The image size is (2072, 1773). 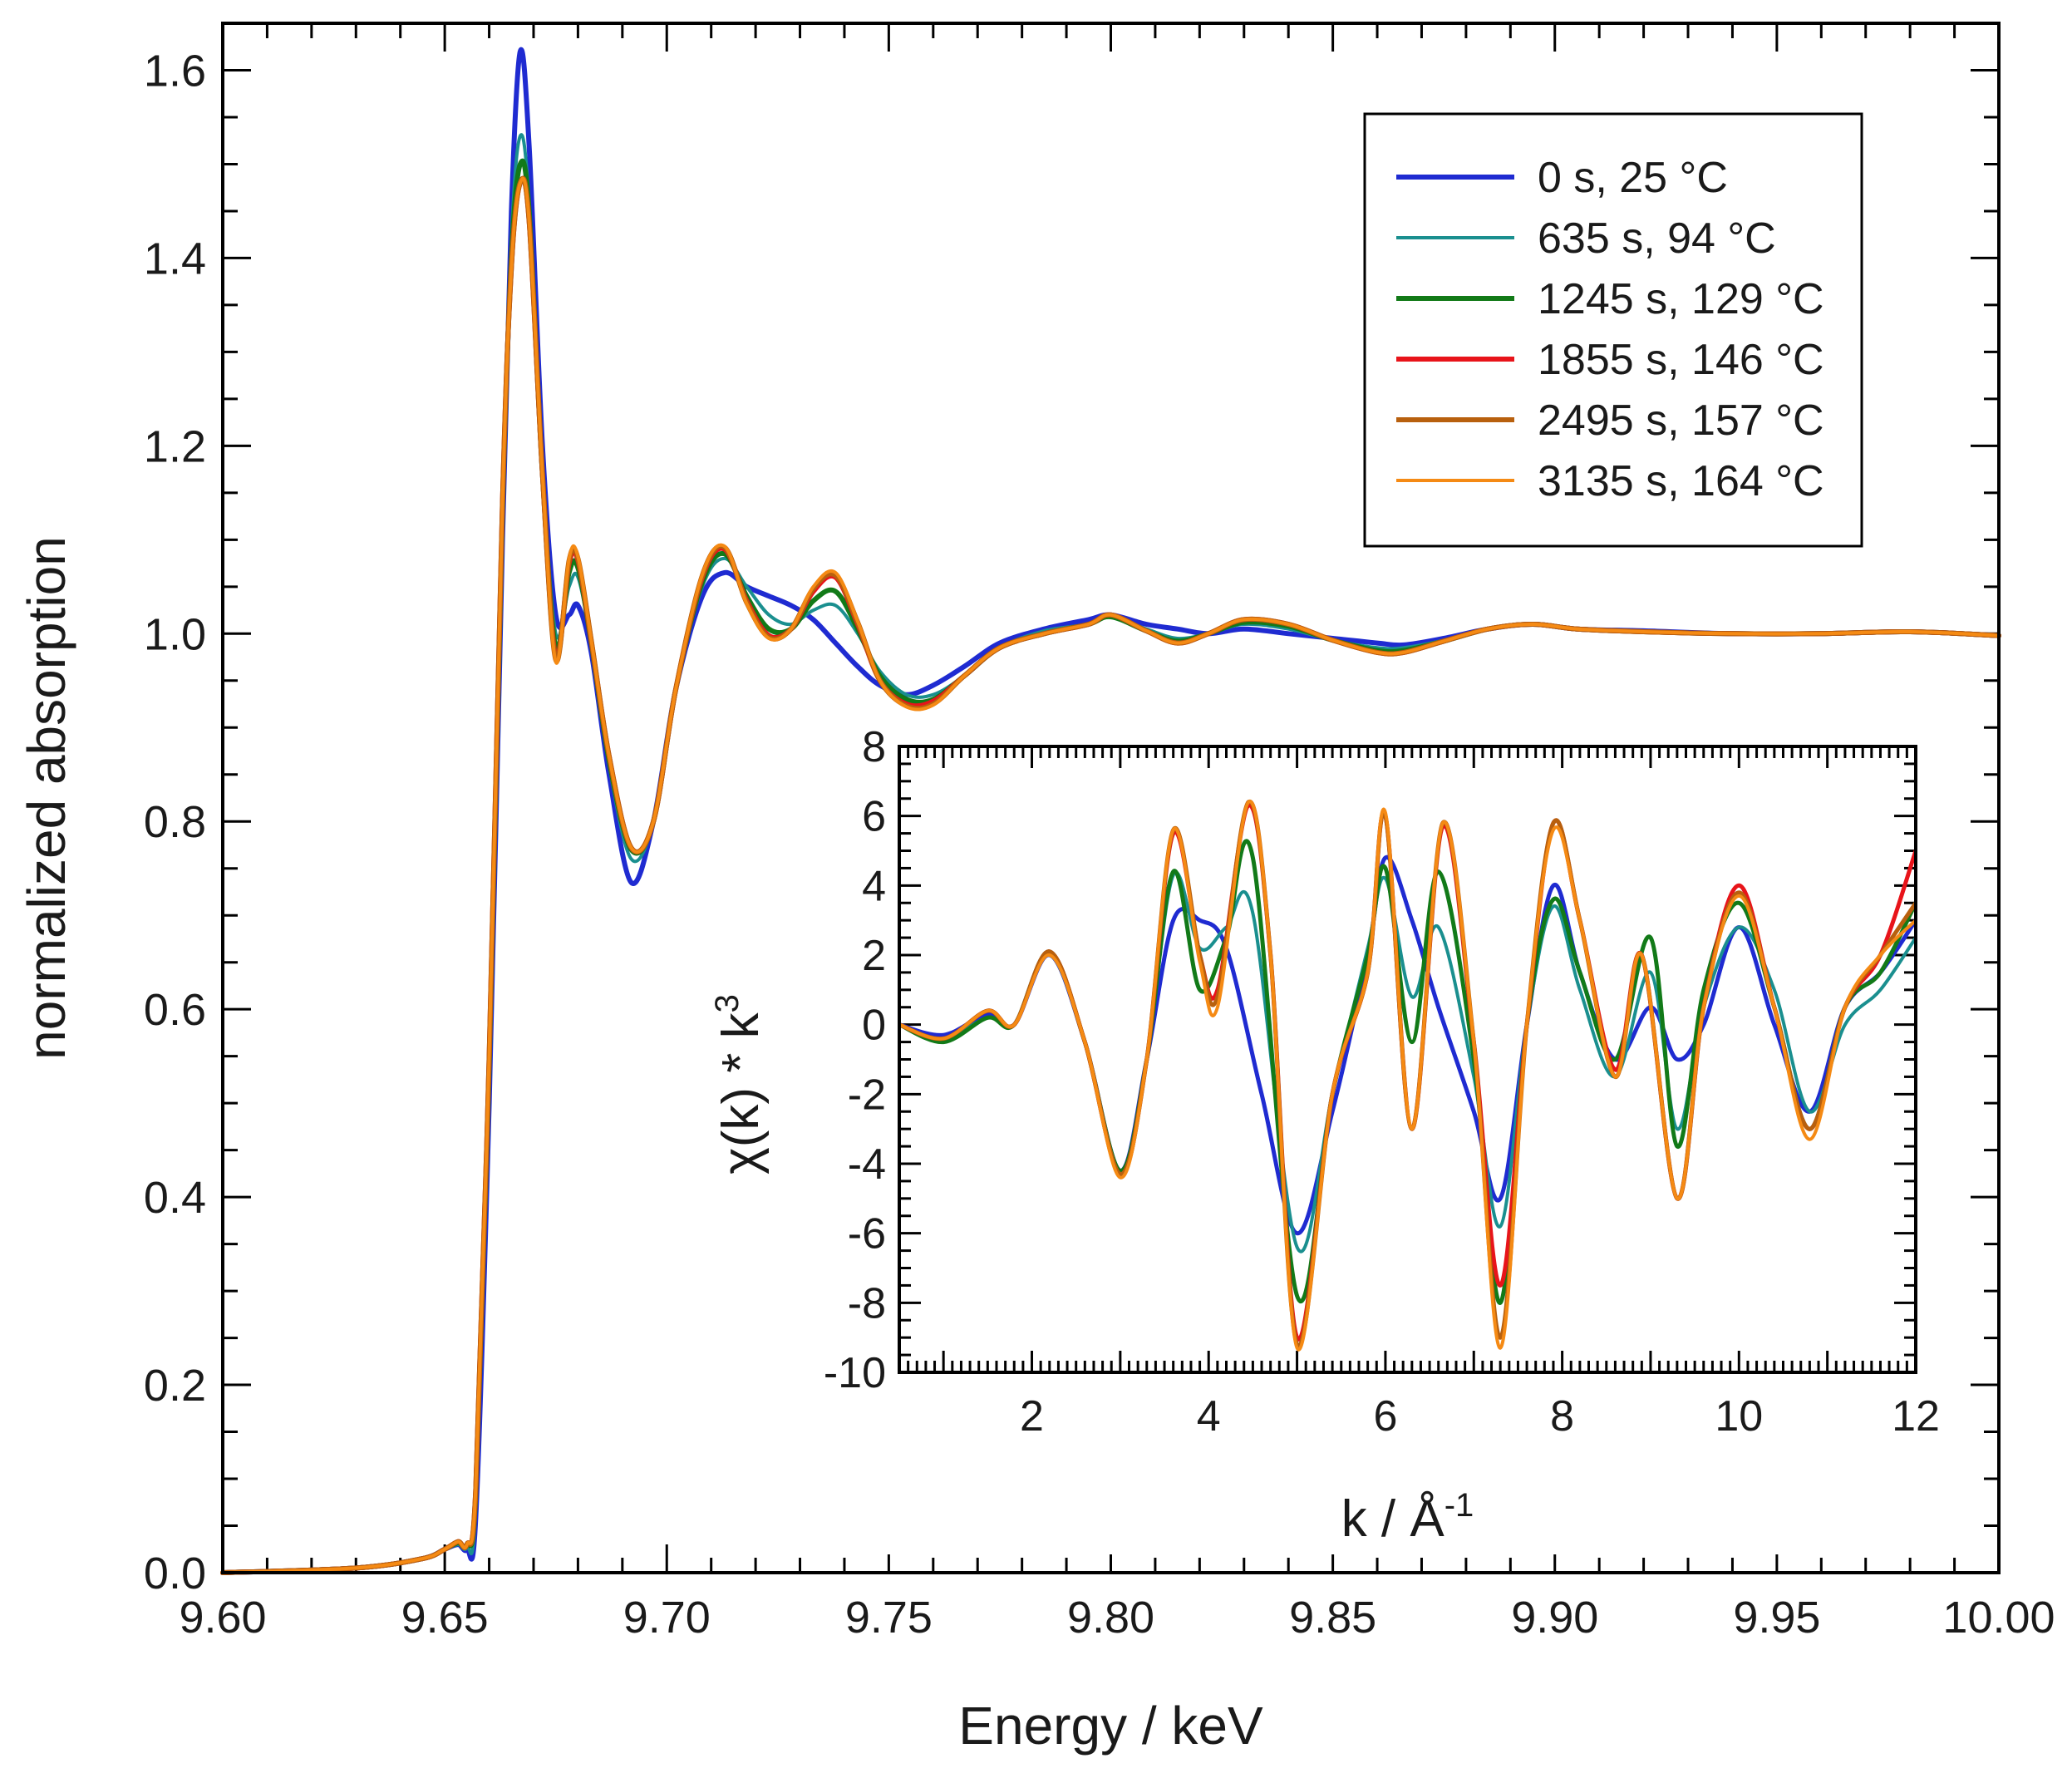 I want to click on inset-x-tick-label: 6, so click(x=1385, y=1416).